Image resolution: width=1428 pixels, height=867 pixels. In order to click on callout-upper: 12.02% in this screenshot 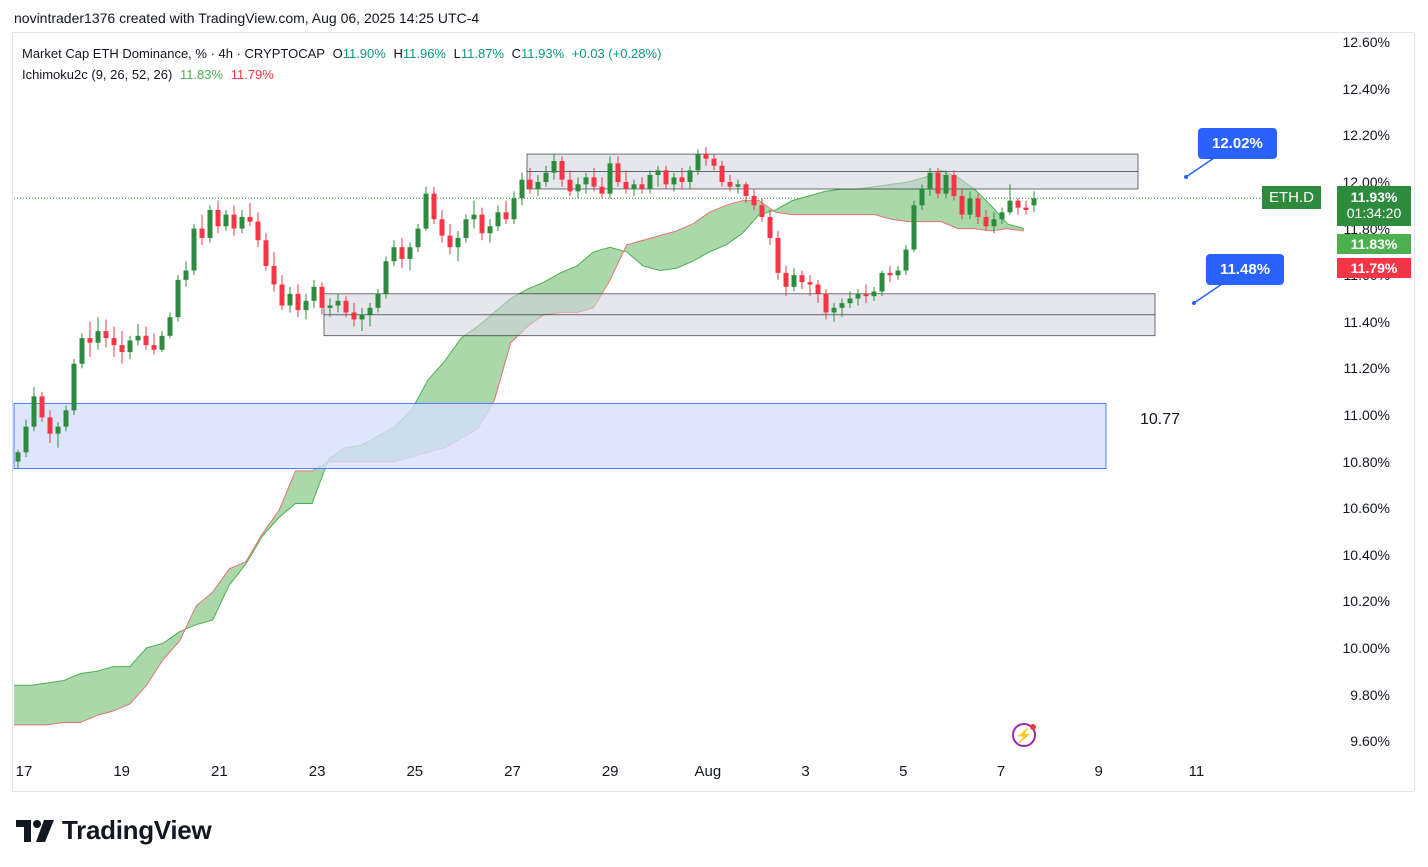, I will do `click(1237, 143)`.